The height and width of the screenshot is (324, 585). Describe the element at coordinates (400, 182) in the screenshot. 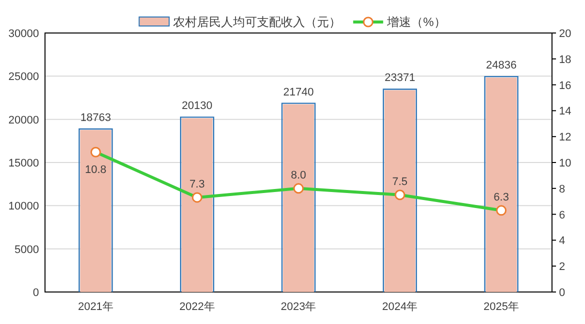

I see `data-label: 7.5` at that location.